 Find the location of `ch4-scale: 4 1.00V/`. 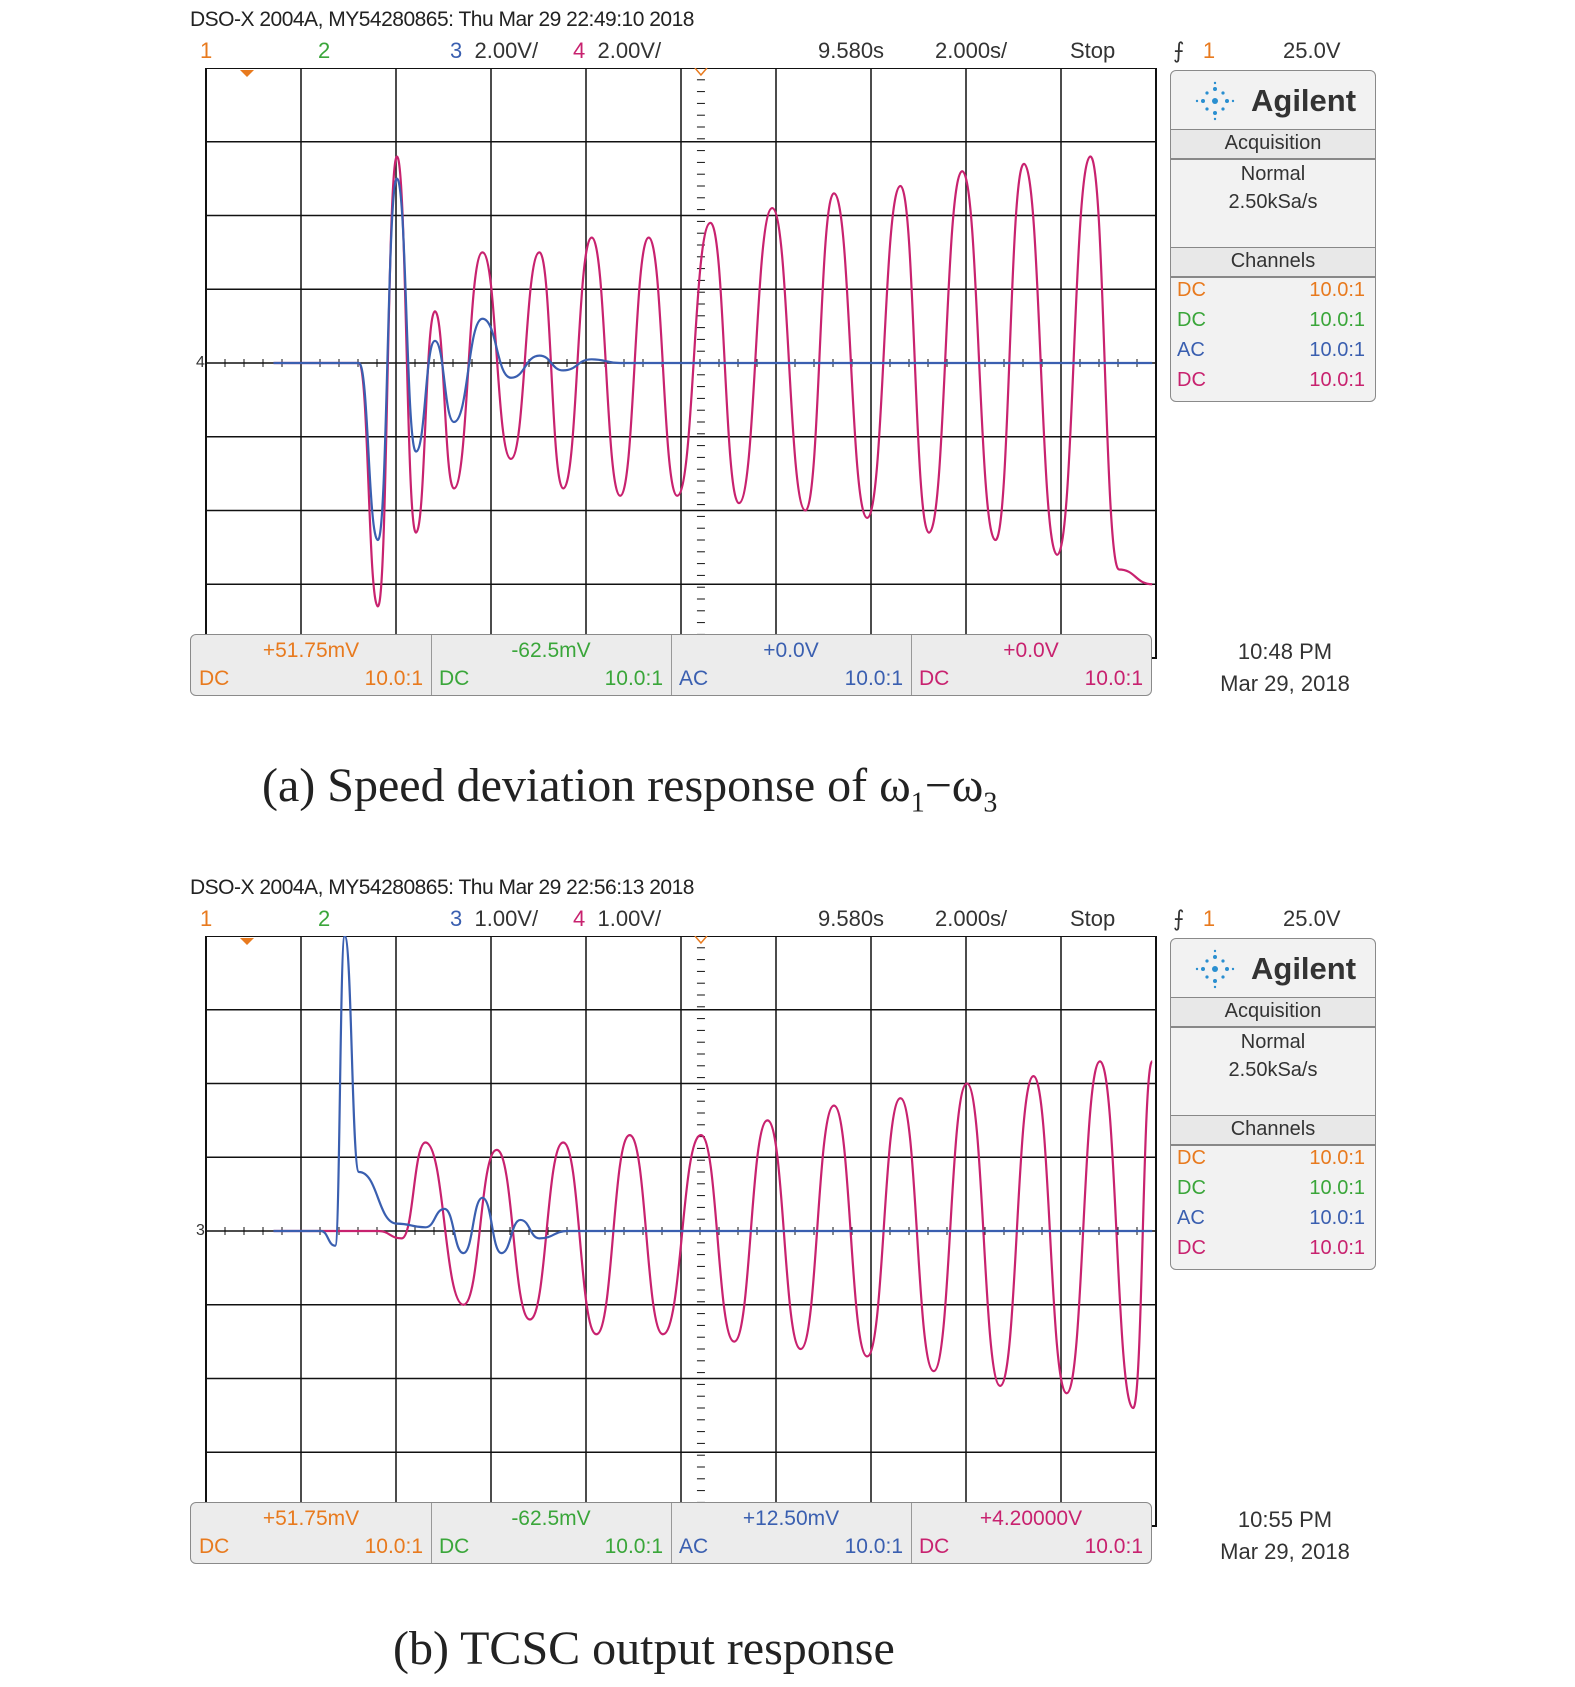

ch4-scale: 4 1.00V/ is located at coordinates (617, 918).